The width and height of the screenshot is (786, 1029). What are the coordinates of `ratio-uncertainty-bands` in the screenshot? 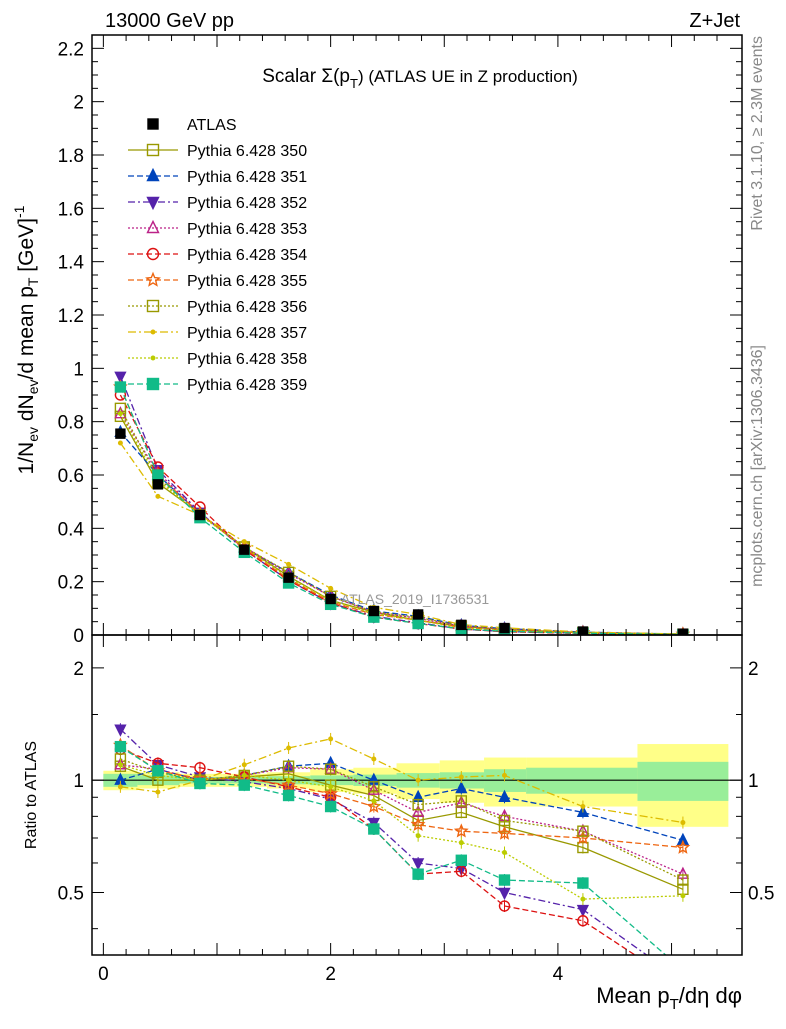 It's located at (417, 785).